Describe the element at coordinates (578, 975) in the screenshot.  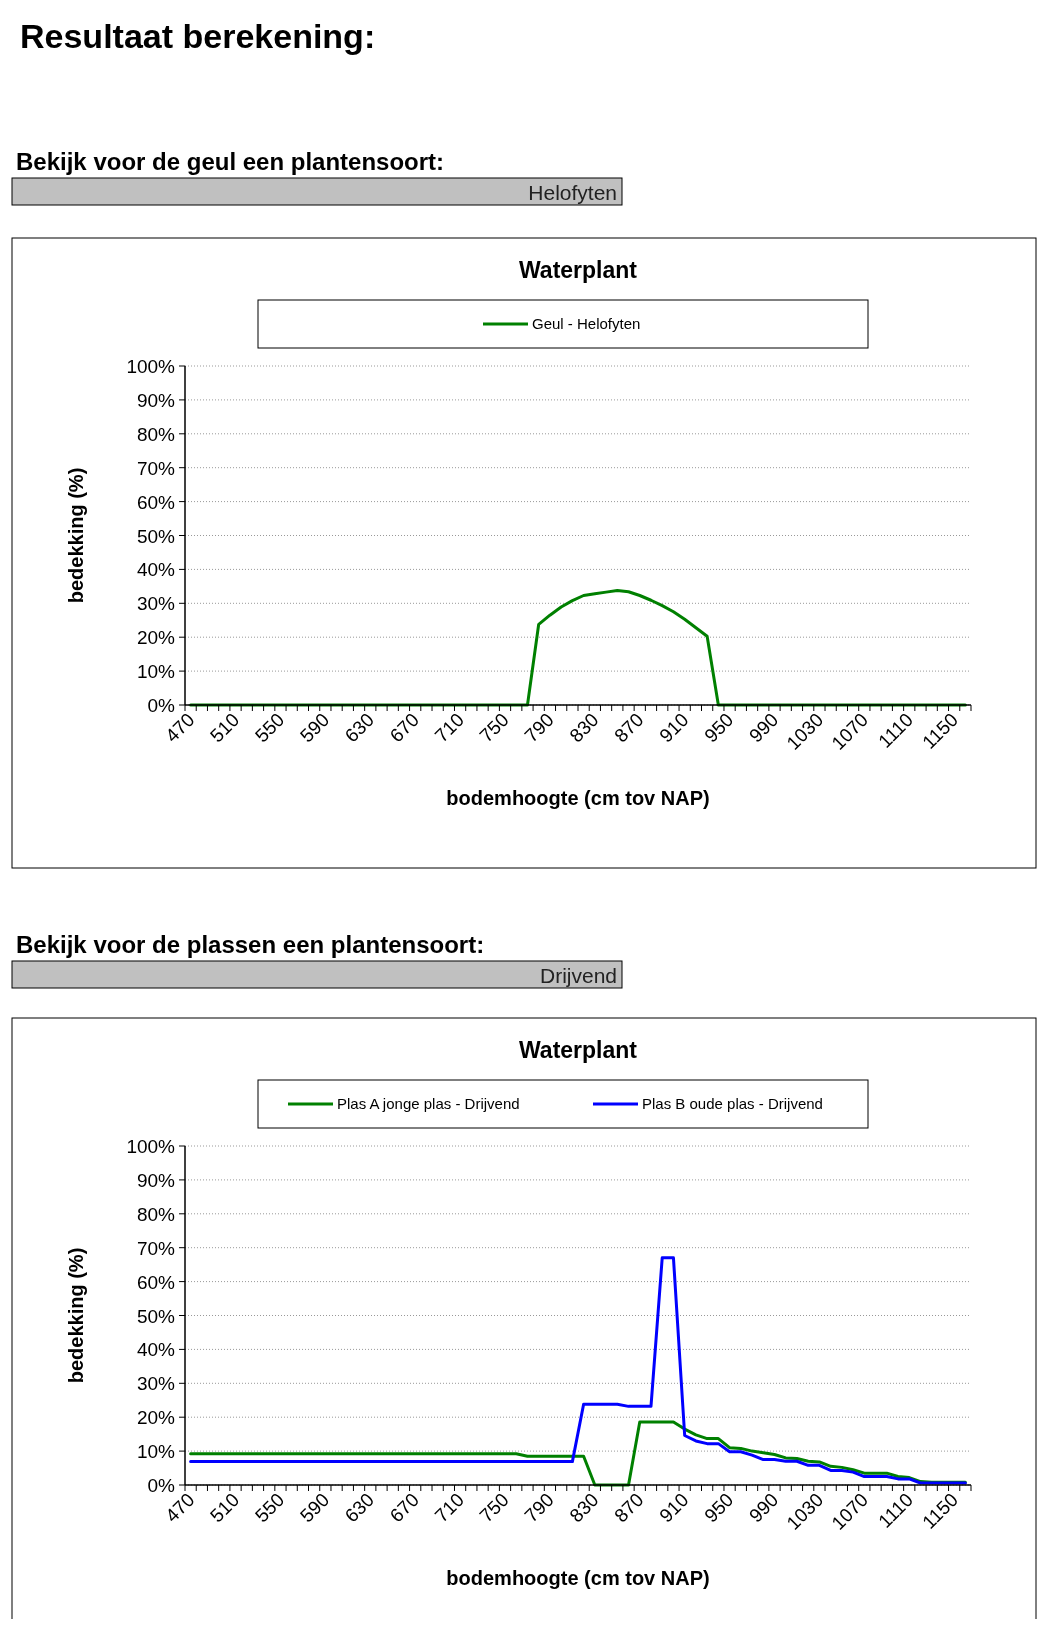
I see `text: Drijvend` at that location.